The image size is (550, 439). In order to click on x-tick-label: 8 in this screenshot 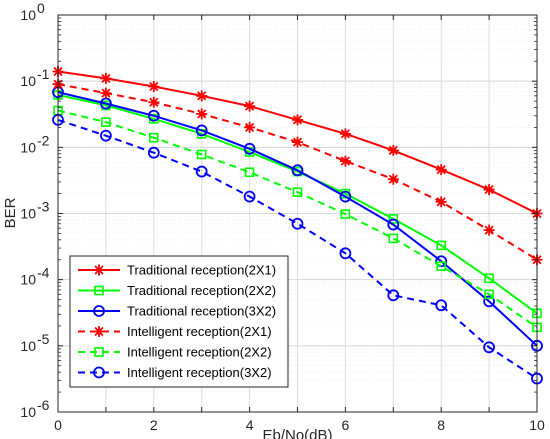, I will do `click(441, 425)`.